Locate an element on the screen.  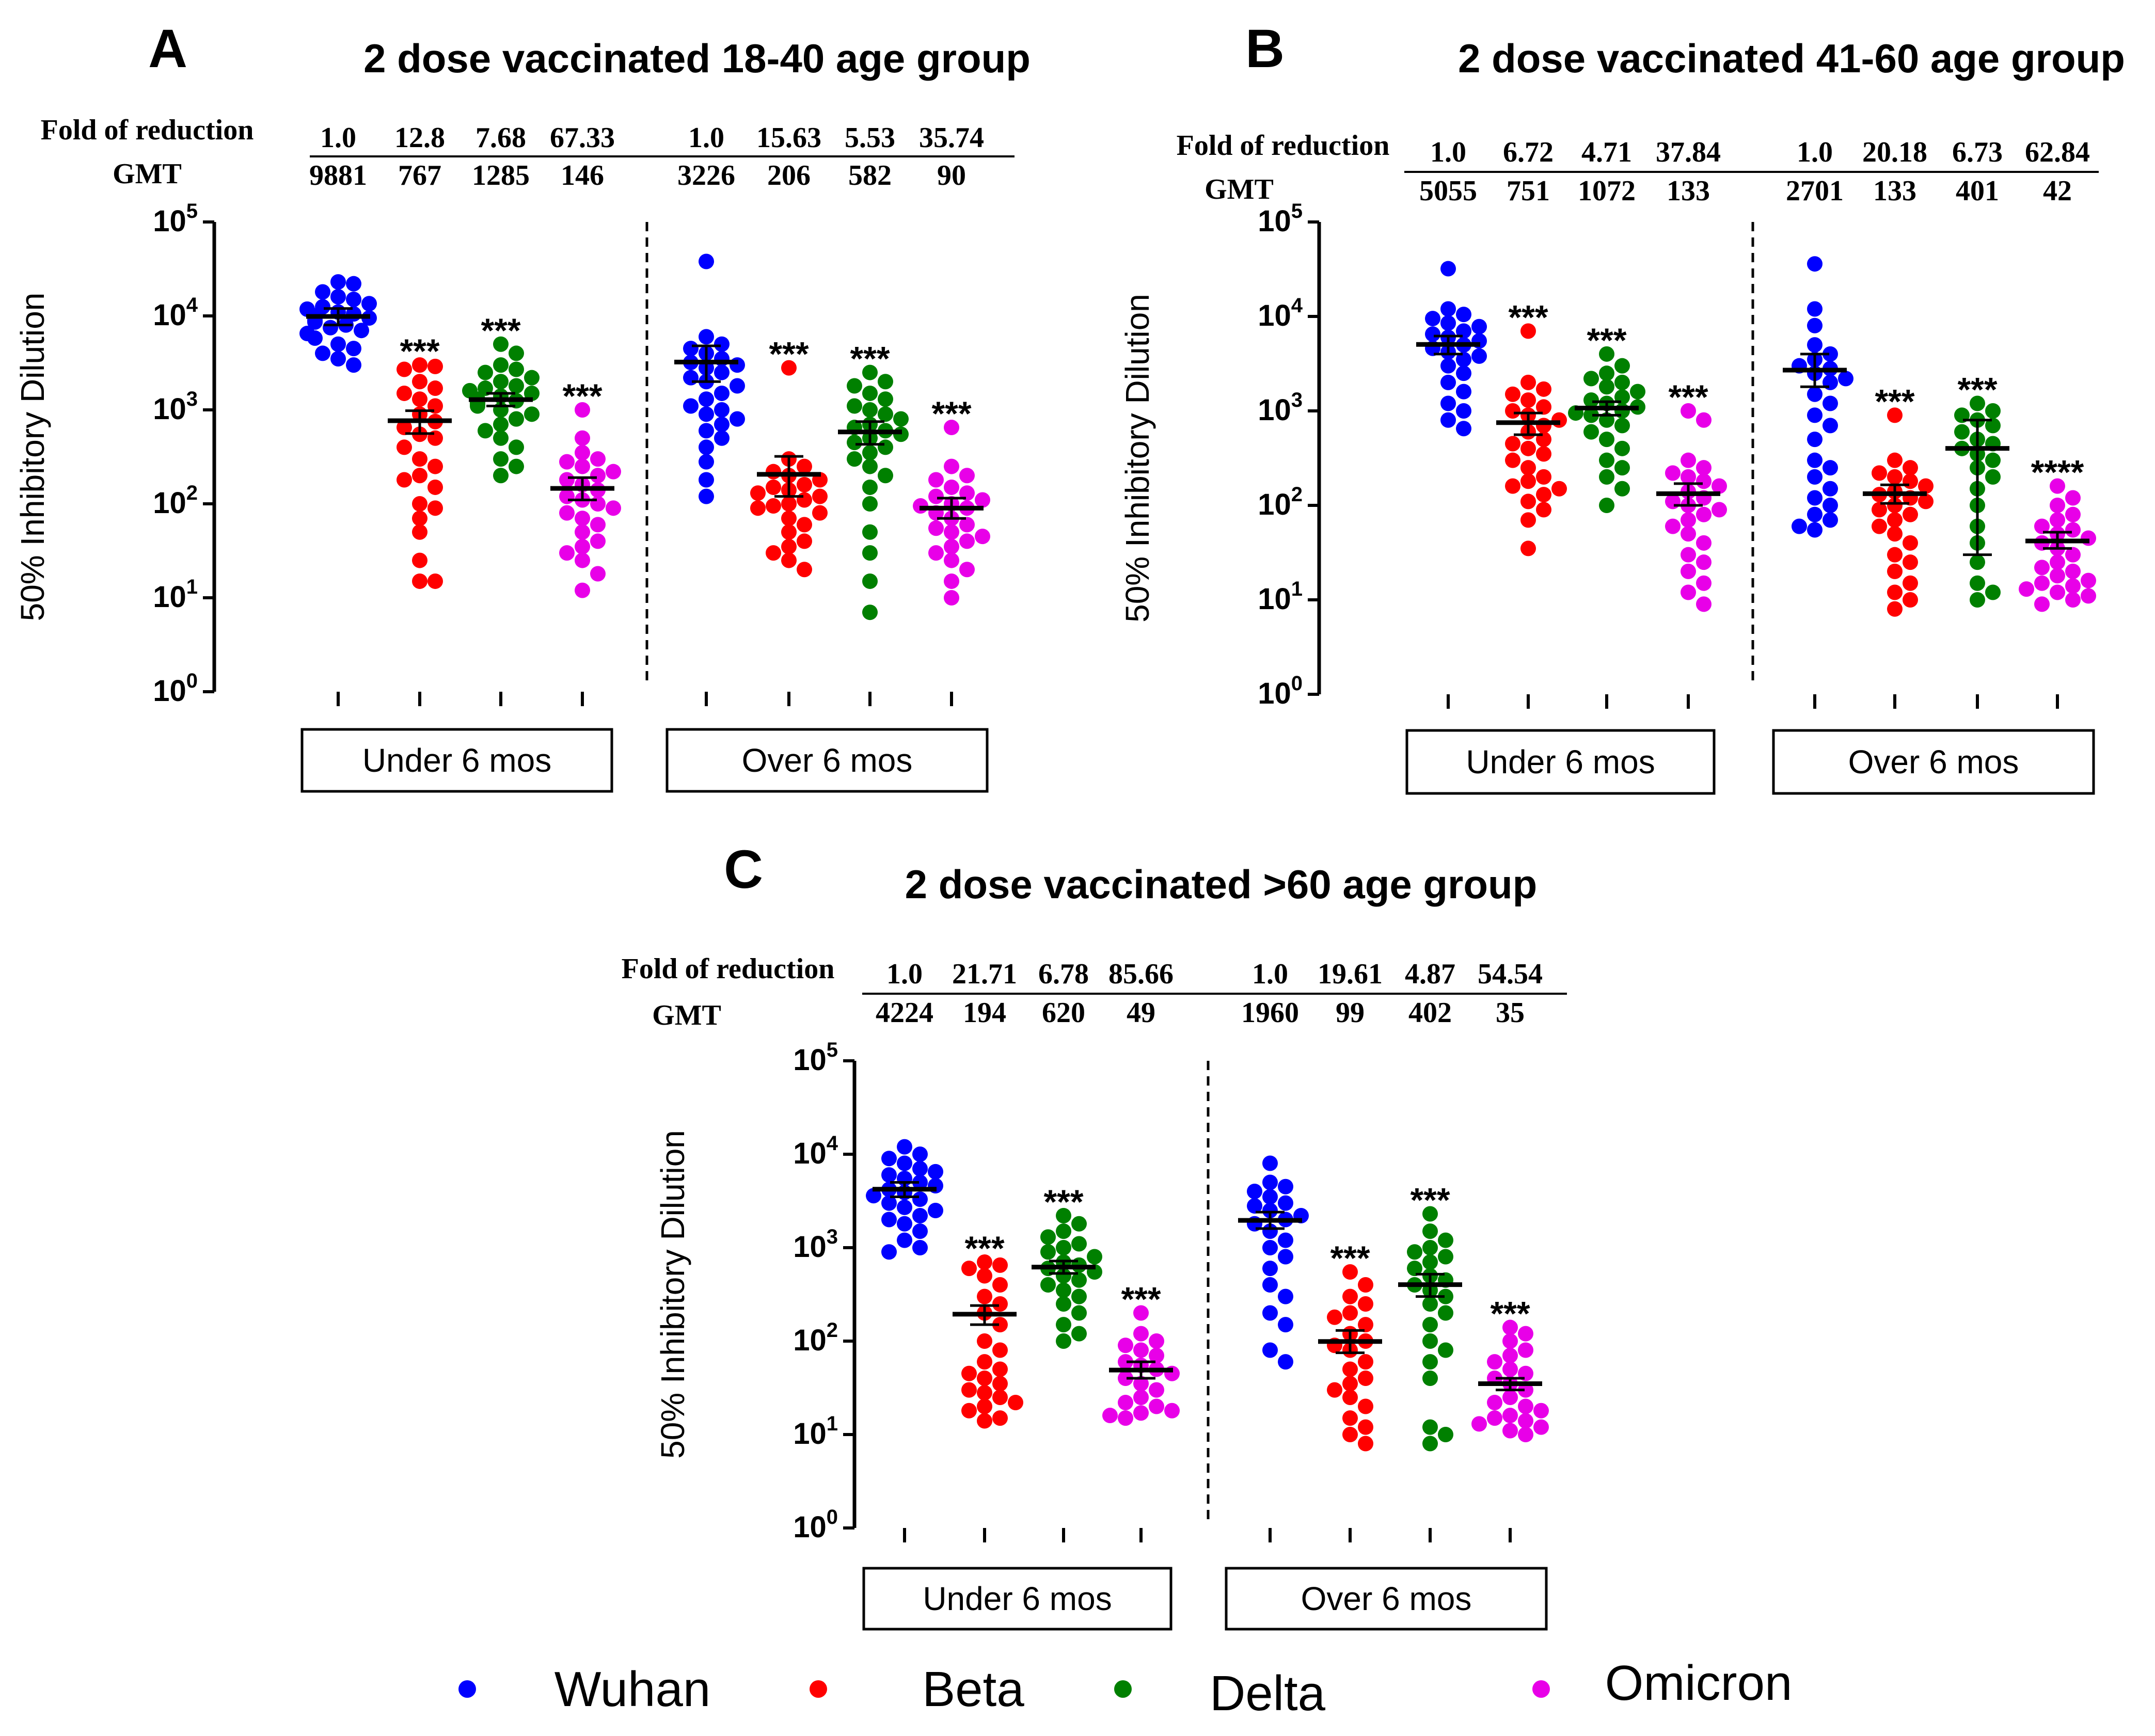
series-beta: 21.71 194 *** is located at coordinates (988, 1250).